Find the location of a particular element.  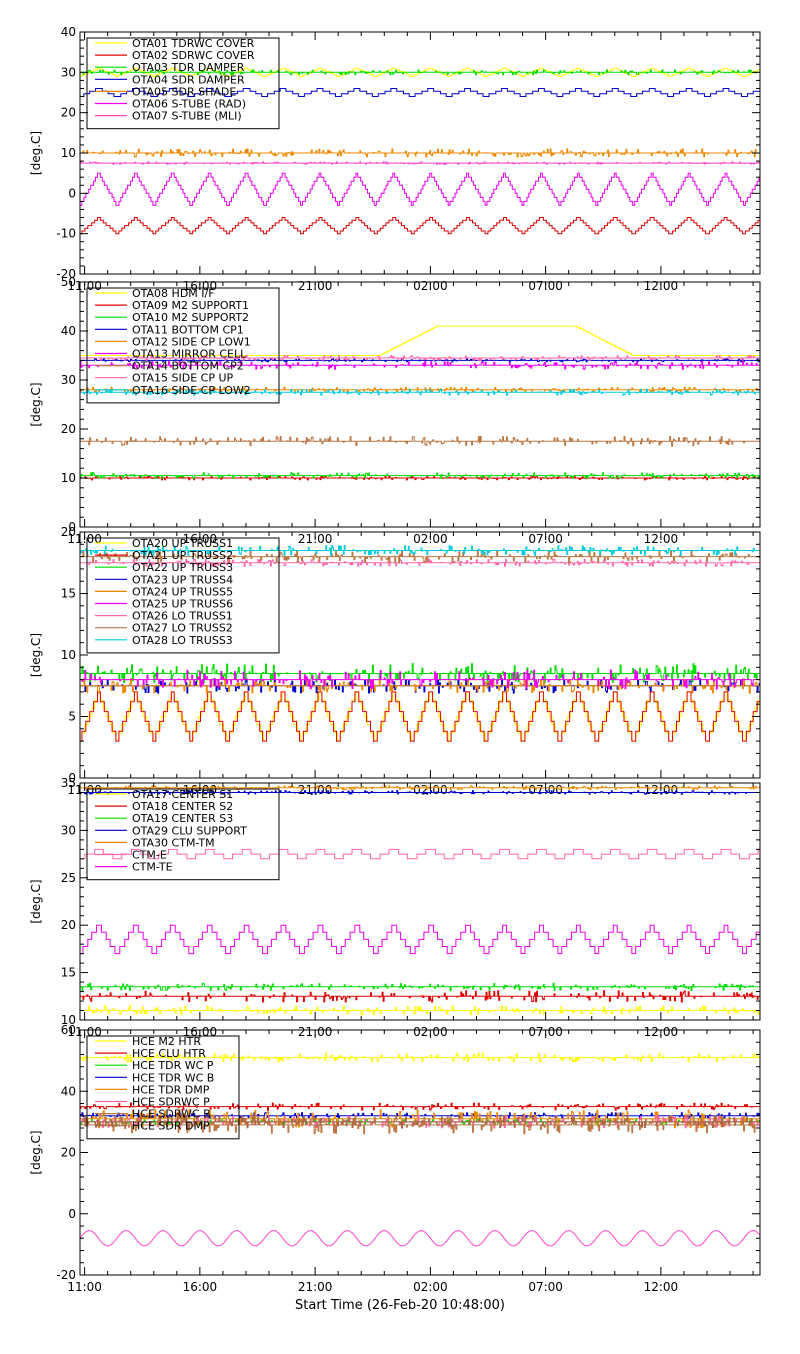

legend-label: HCE SDRWC P is located at coordinates (171, 1102).